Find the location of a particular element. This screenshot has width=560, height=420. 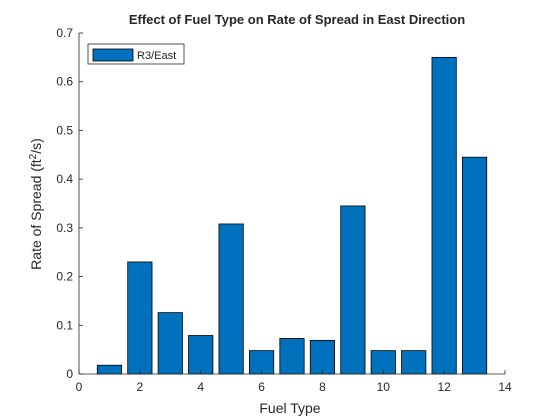

y-tick-label: 0.6 is located at coordinates (64, 82).